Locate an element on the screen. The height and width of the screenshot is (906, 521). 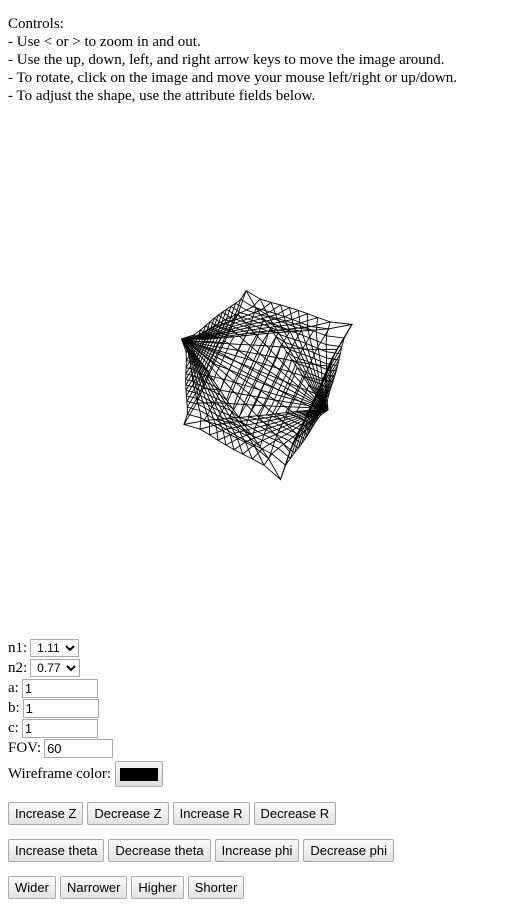
wireframe-longitude-line is located at coordinates (255, 360).